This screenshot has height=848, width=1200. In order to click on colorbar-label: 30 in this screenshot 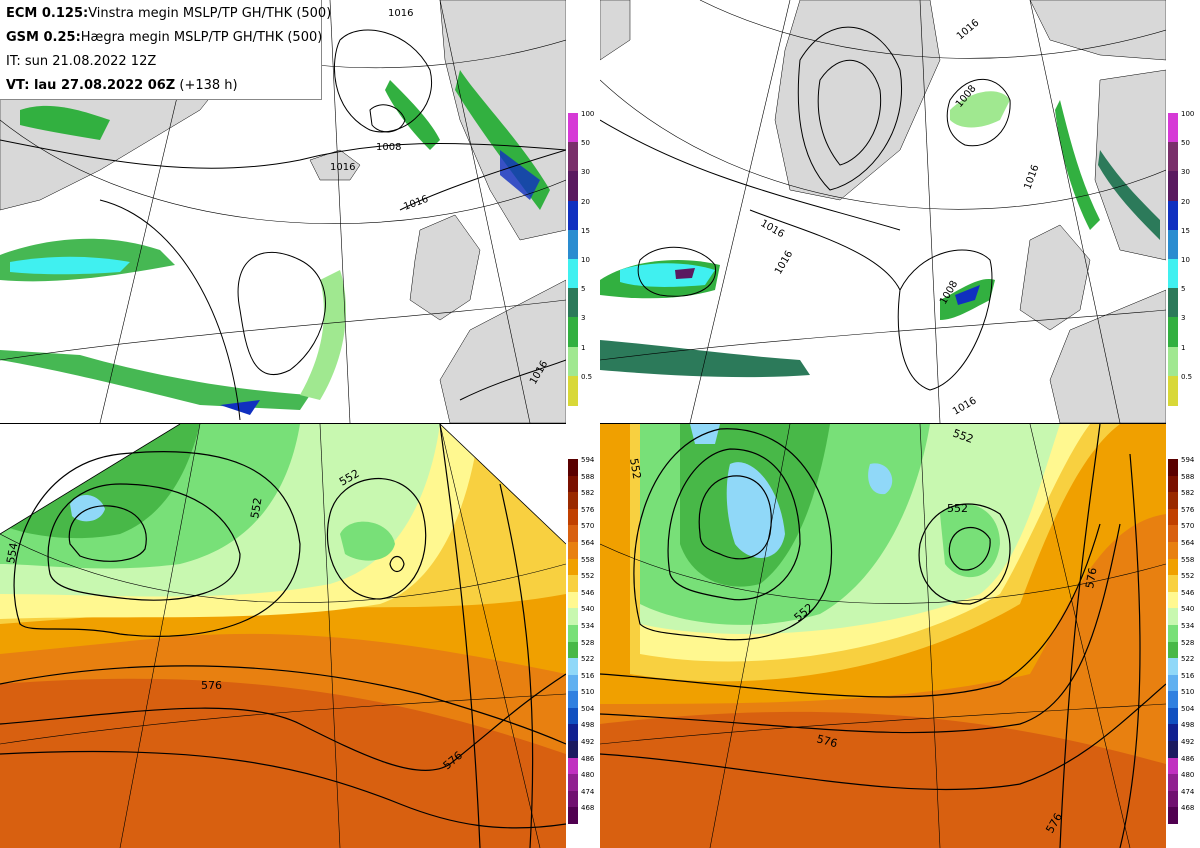, I will do `click(585, 172)`.